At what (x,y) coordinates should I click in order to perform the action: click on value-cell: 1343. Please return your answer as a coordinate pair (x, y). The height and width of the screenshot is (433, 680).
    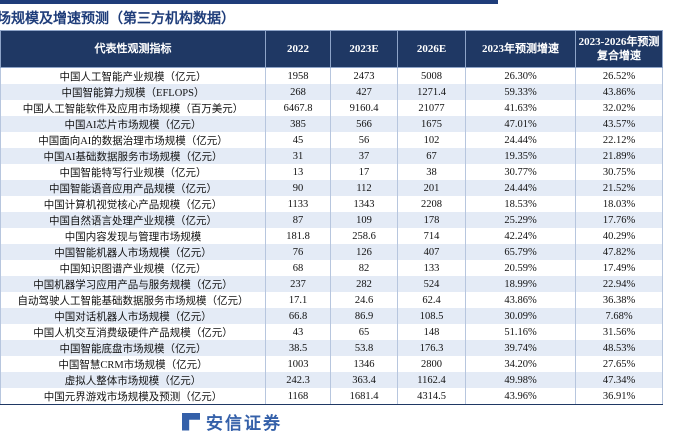
    Looking at the image, I should click on (364, 204).